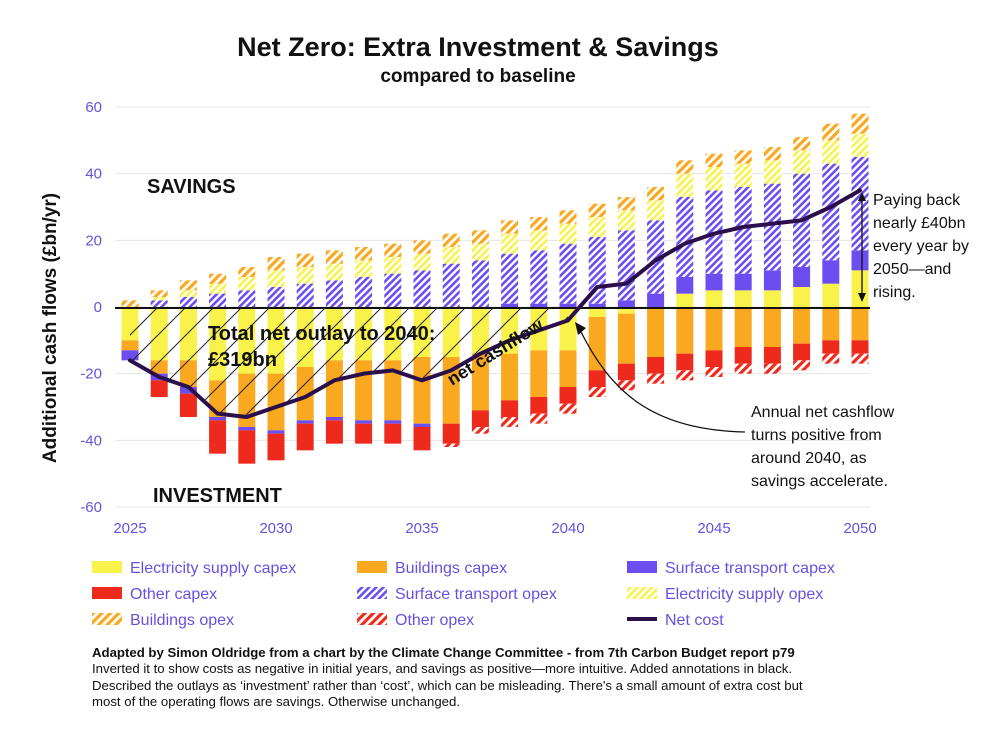 The height and width of the screenshot is (733, 1000). What do you see at coordinates (656, 210) in the screenshot?
I see `bar-electricity_supply_opex-2043` at bounding box center [656, 210].